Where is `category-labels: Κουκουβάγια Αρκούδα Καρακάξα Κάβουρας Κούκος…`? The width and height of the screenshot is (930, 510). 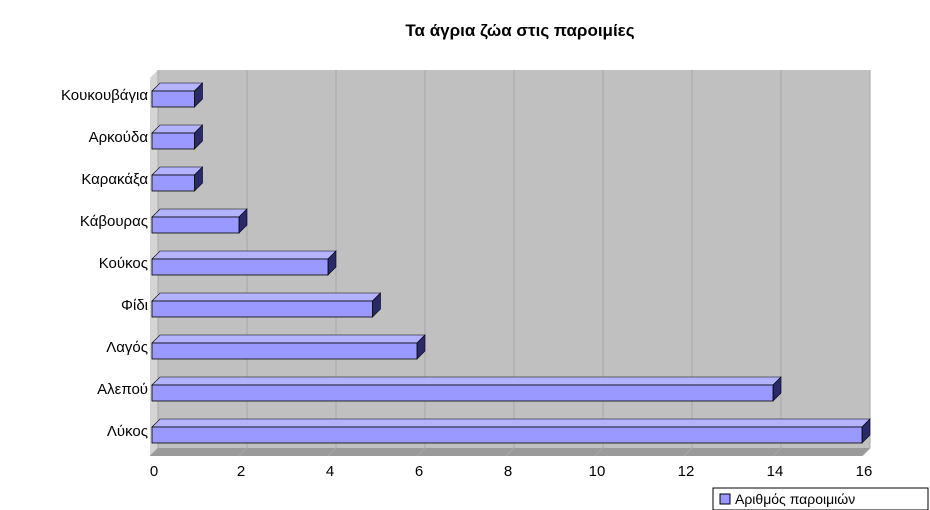 category-labels: Κουκουβάγια Αρκούδα Καρακάξα Κάβουρας Κούκος… is located at coordinates (104, 263).